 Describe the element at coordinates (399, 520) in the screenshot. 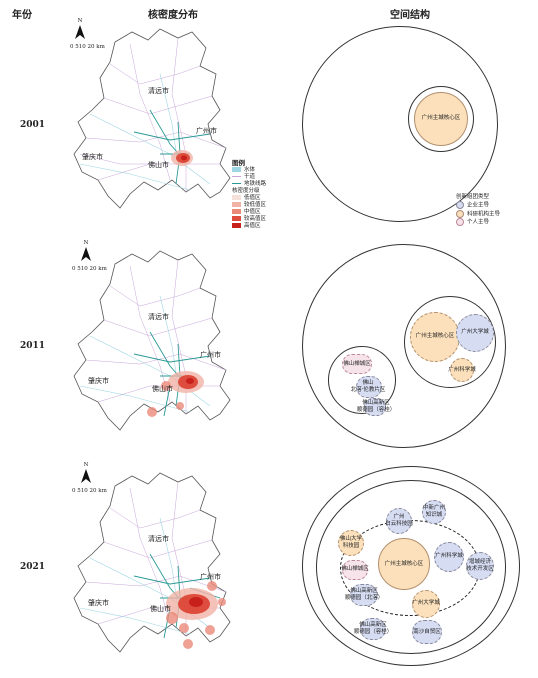

I see `label-baiyun-2021: 广州 白云科技园` at that location.